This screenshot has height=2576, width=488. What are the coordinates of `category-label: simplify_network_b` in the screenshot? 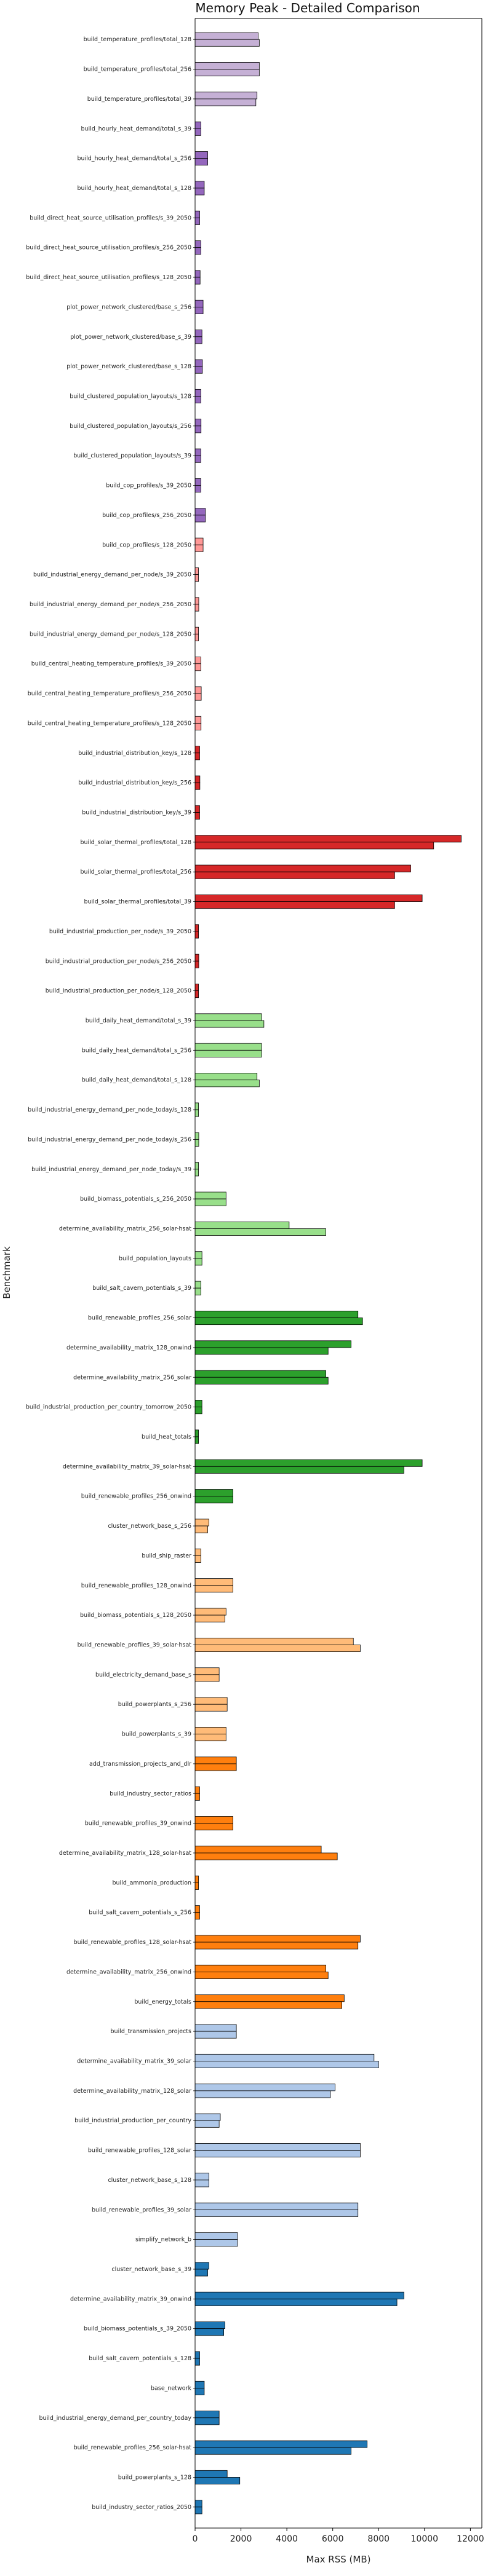 It's located at (163, 2240).